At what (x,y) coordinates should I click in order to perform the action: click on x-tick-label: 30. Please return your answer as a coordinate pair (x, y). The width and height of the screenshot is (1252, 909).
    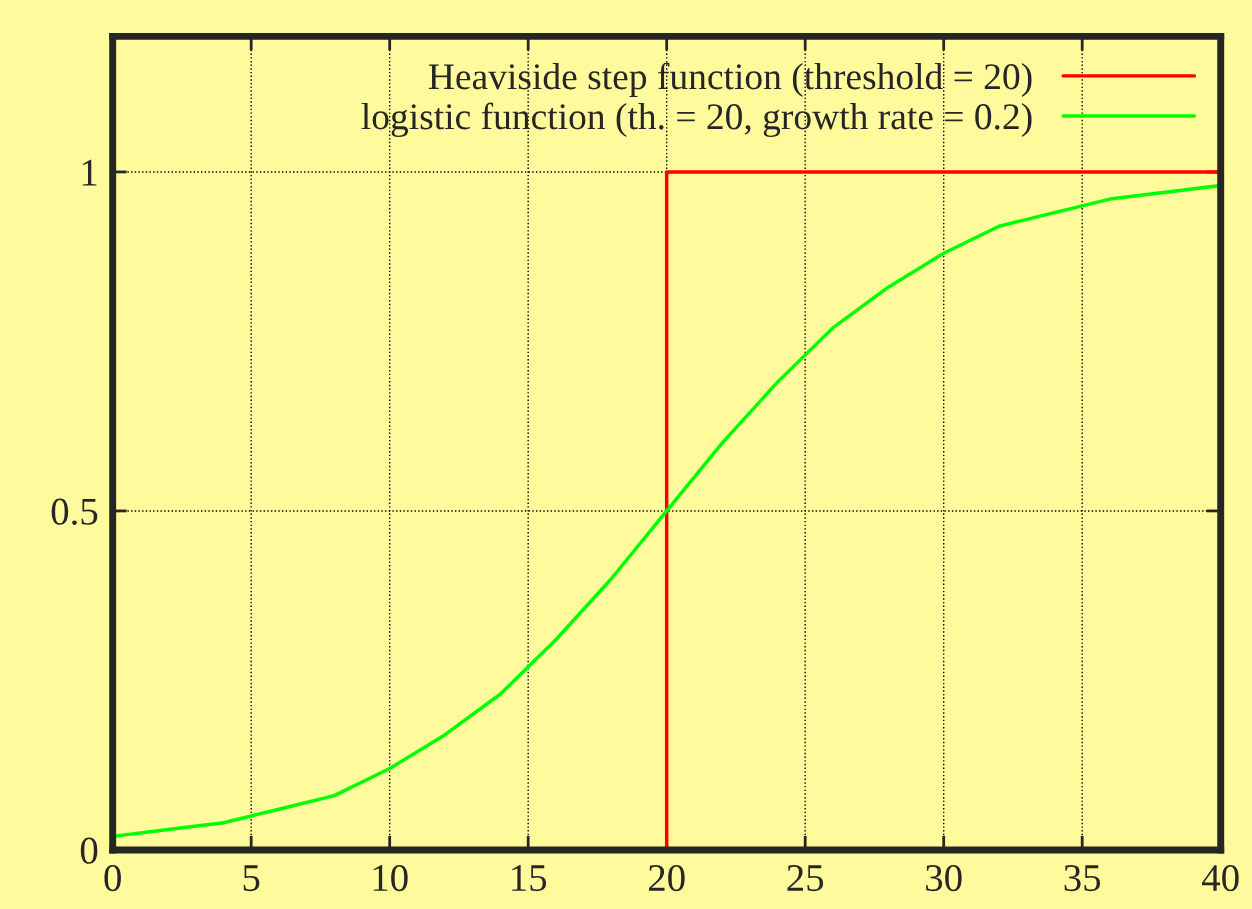
    Looking at the image, I should click on (944, 878).